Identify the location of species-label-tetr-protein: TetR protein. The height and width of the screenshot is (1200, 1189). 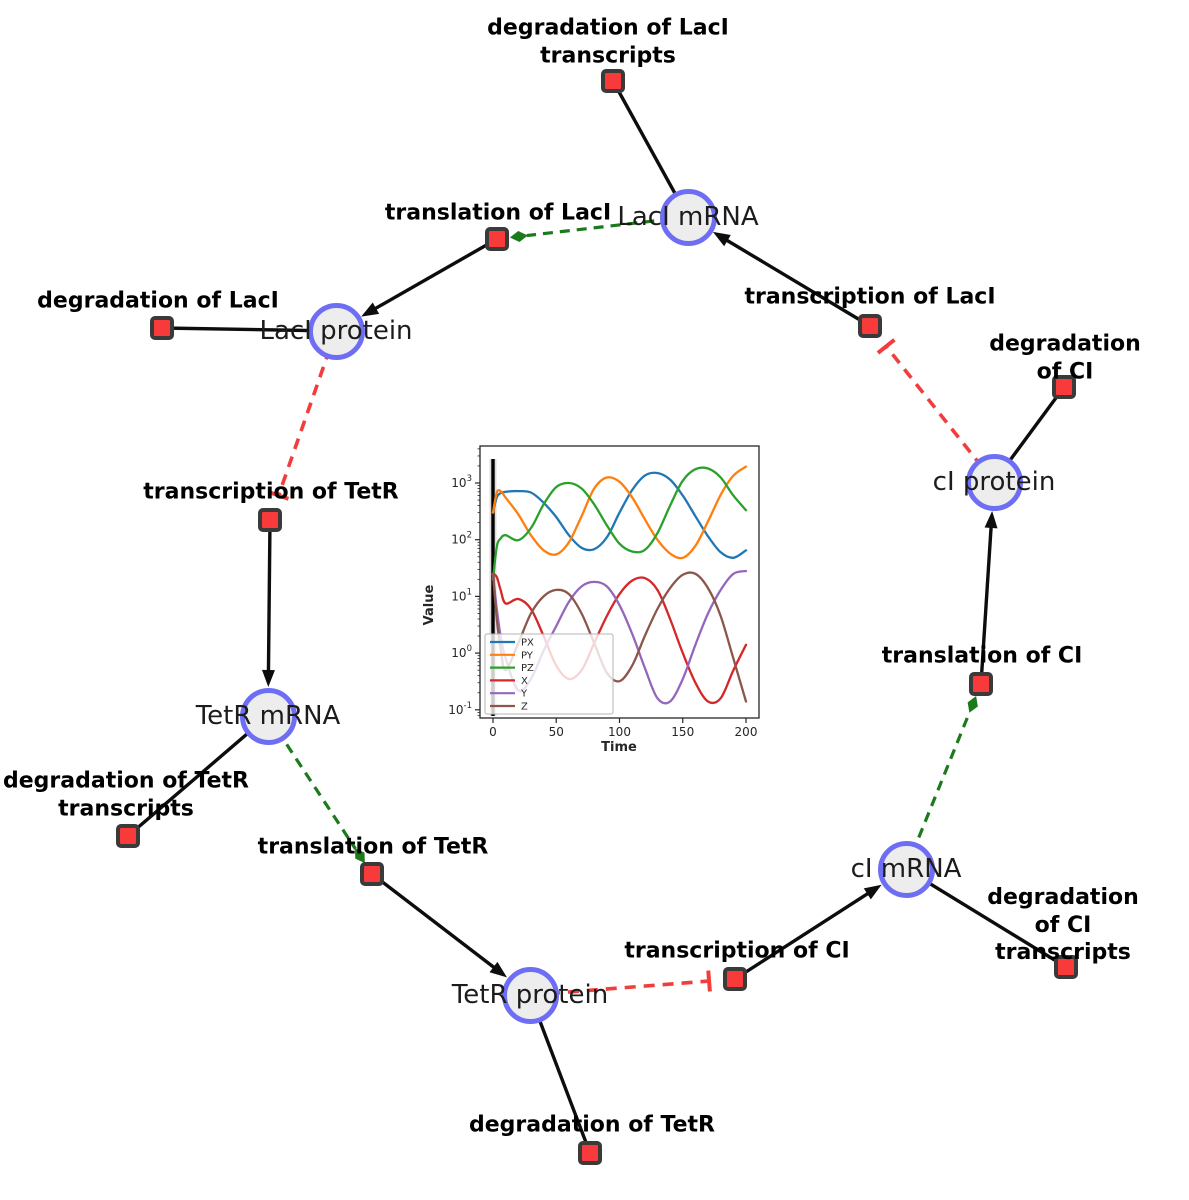
(530, 995).